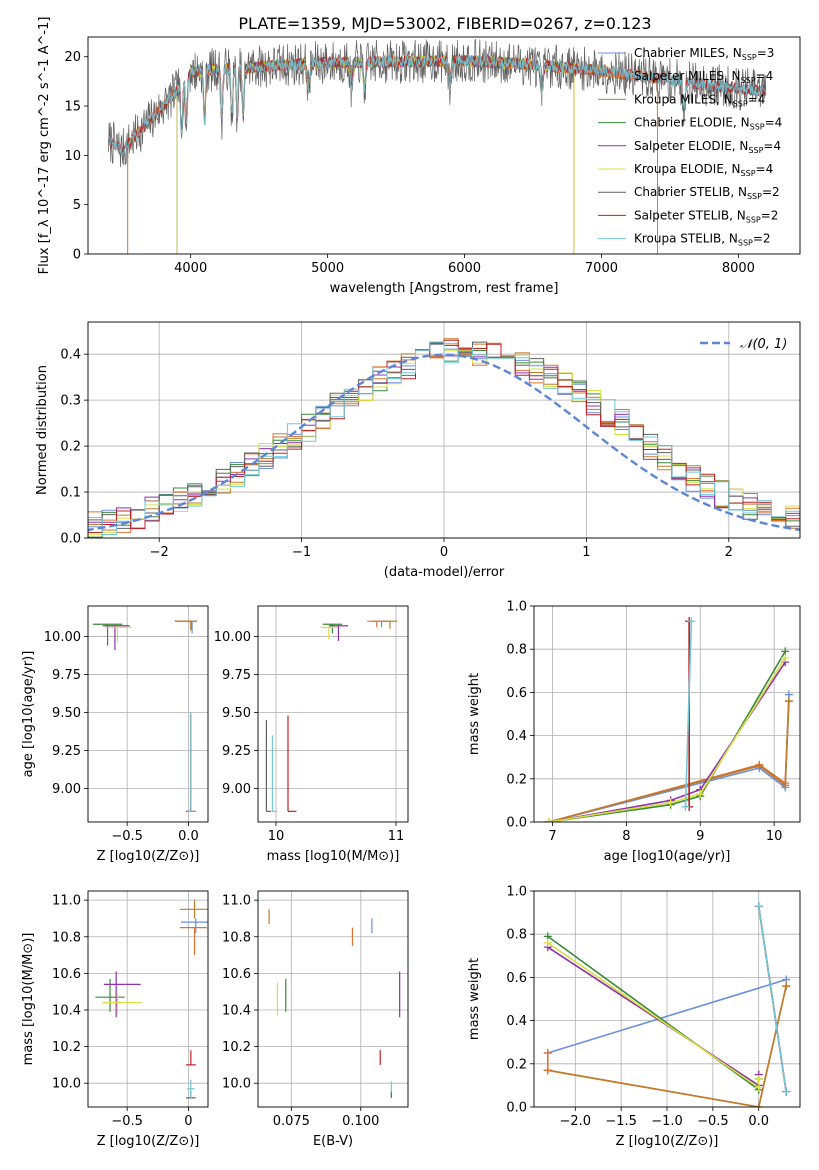  I want to click on y-tick-label: 9.75, so click(66, 675).